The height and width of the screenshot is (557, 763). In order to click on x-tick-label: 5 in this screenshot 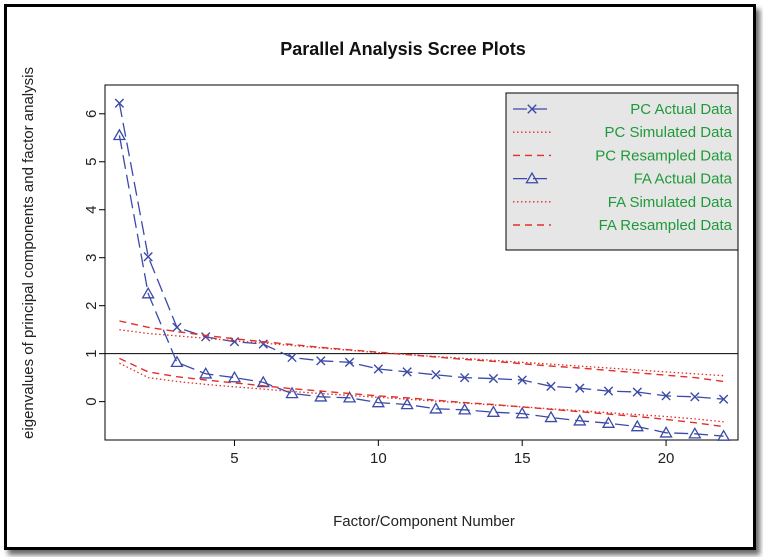, I will do `click(234, 458)`.